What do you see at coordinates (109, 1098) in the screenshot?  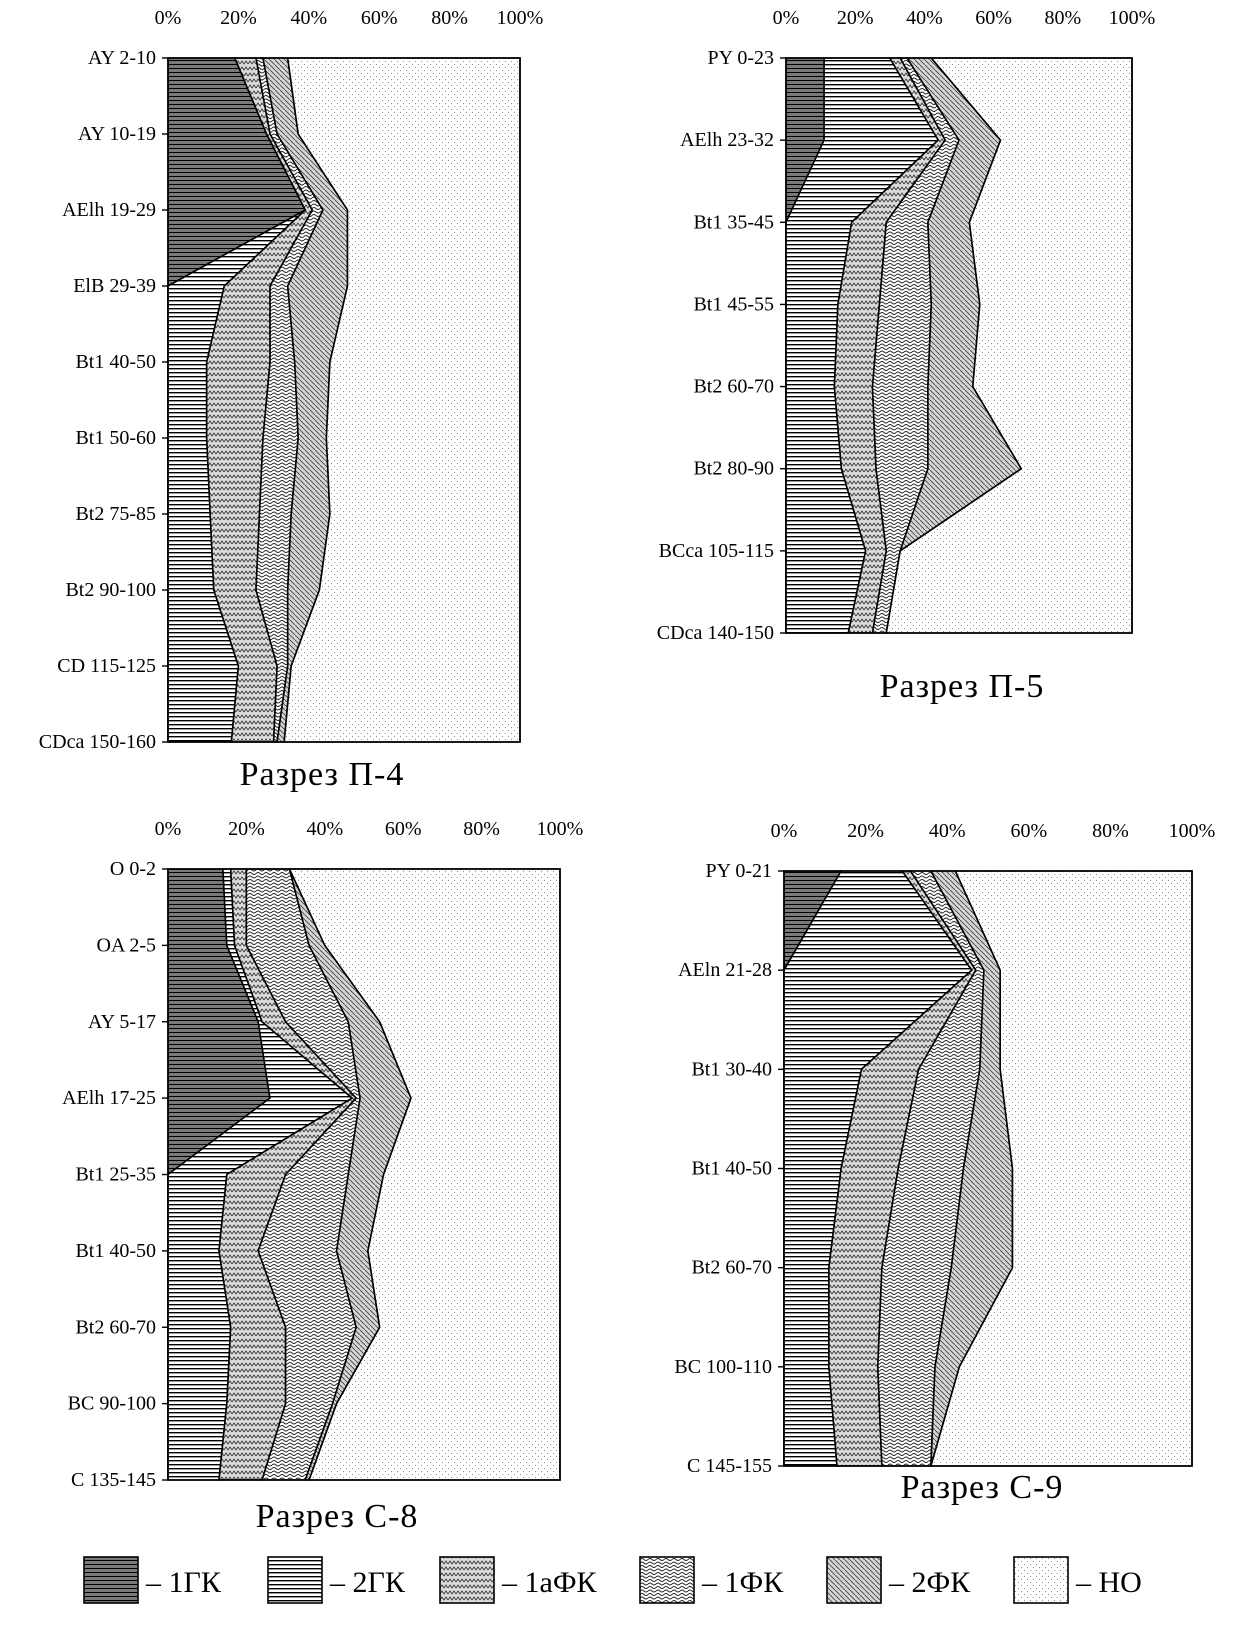 I see `y-tick-label: AElh 17-25` at bounding box center [109, 1098].